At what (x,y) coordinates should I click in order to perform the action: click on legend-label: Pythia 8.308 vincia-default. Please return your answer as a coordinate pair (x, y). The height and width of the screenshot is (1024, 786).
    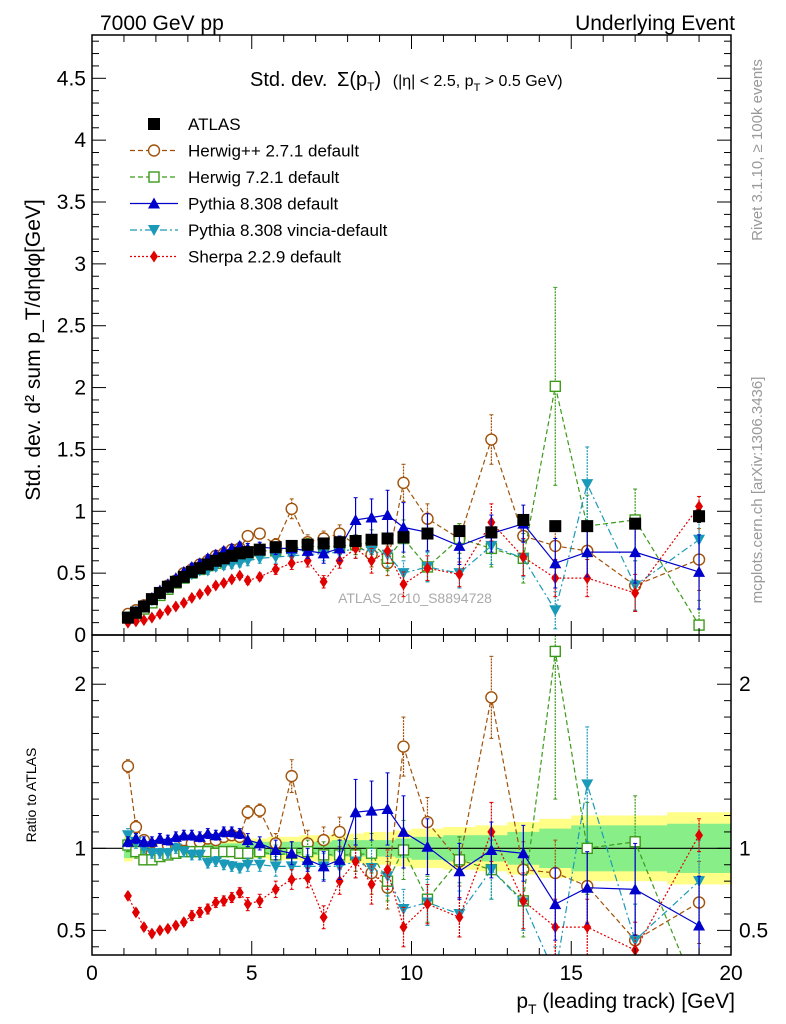
    Looking at the image, I should click on (288, 230).